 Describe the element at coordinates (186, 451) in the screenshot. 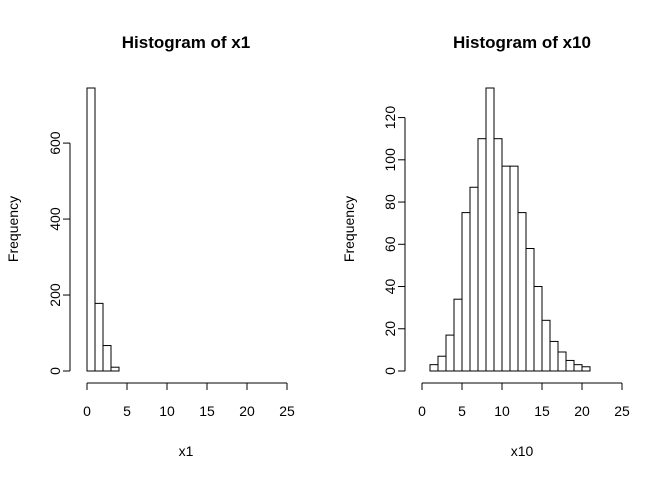

I see `x-axis-label: x1` at that location.